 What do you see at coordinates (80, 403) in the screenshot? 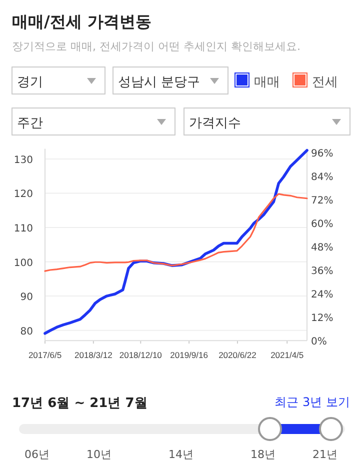
I see `text: 17년 6월 ~ 21년 7월` at bounding box center [80, 403].